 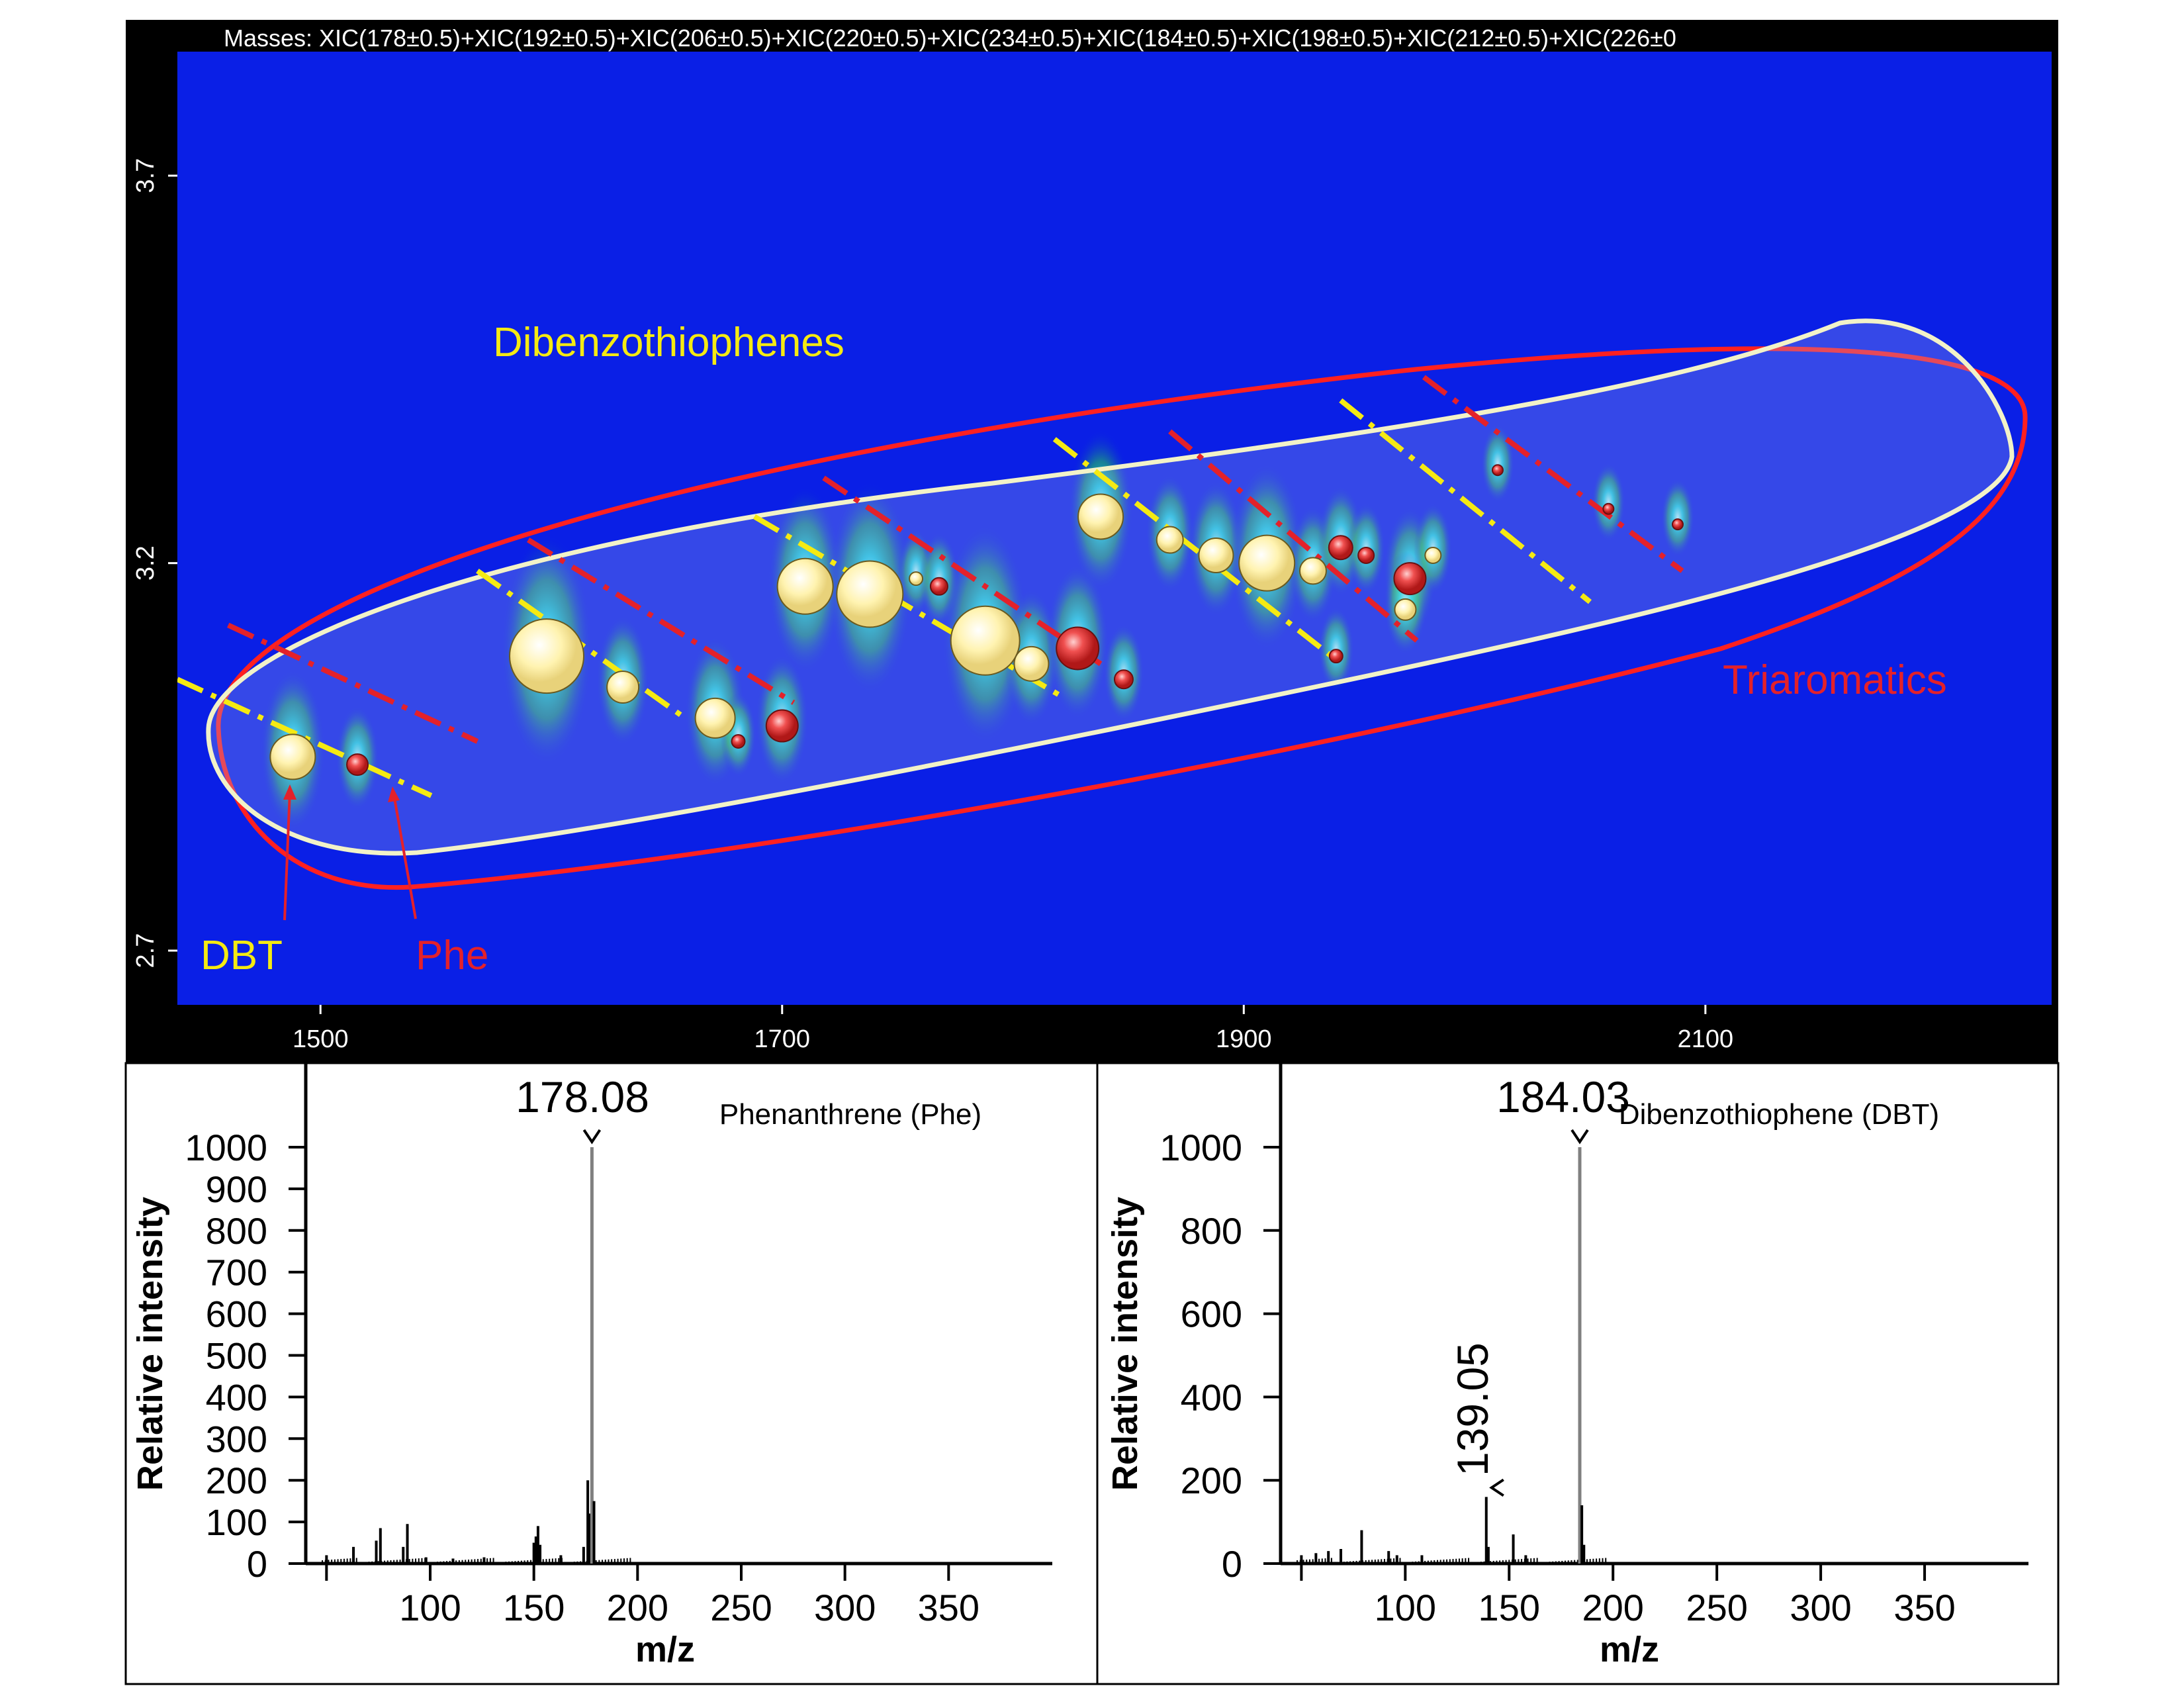 What do you see at coordinates (452, 955) in the screenshot?
I see `phe-label: Phe` at bounding box center [452, 955].